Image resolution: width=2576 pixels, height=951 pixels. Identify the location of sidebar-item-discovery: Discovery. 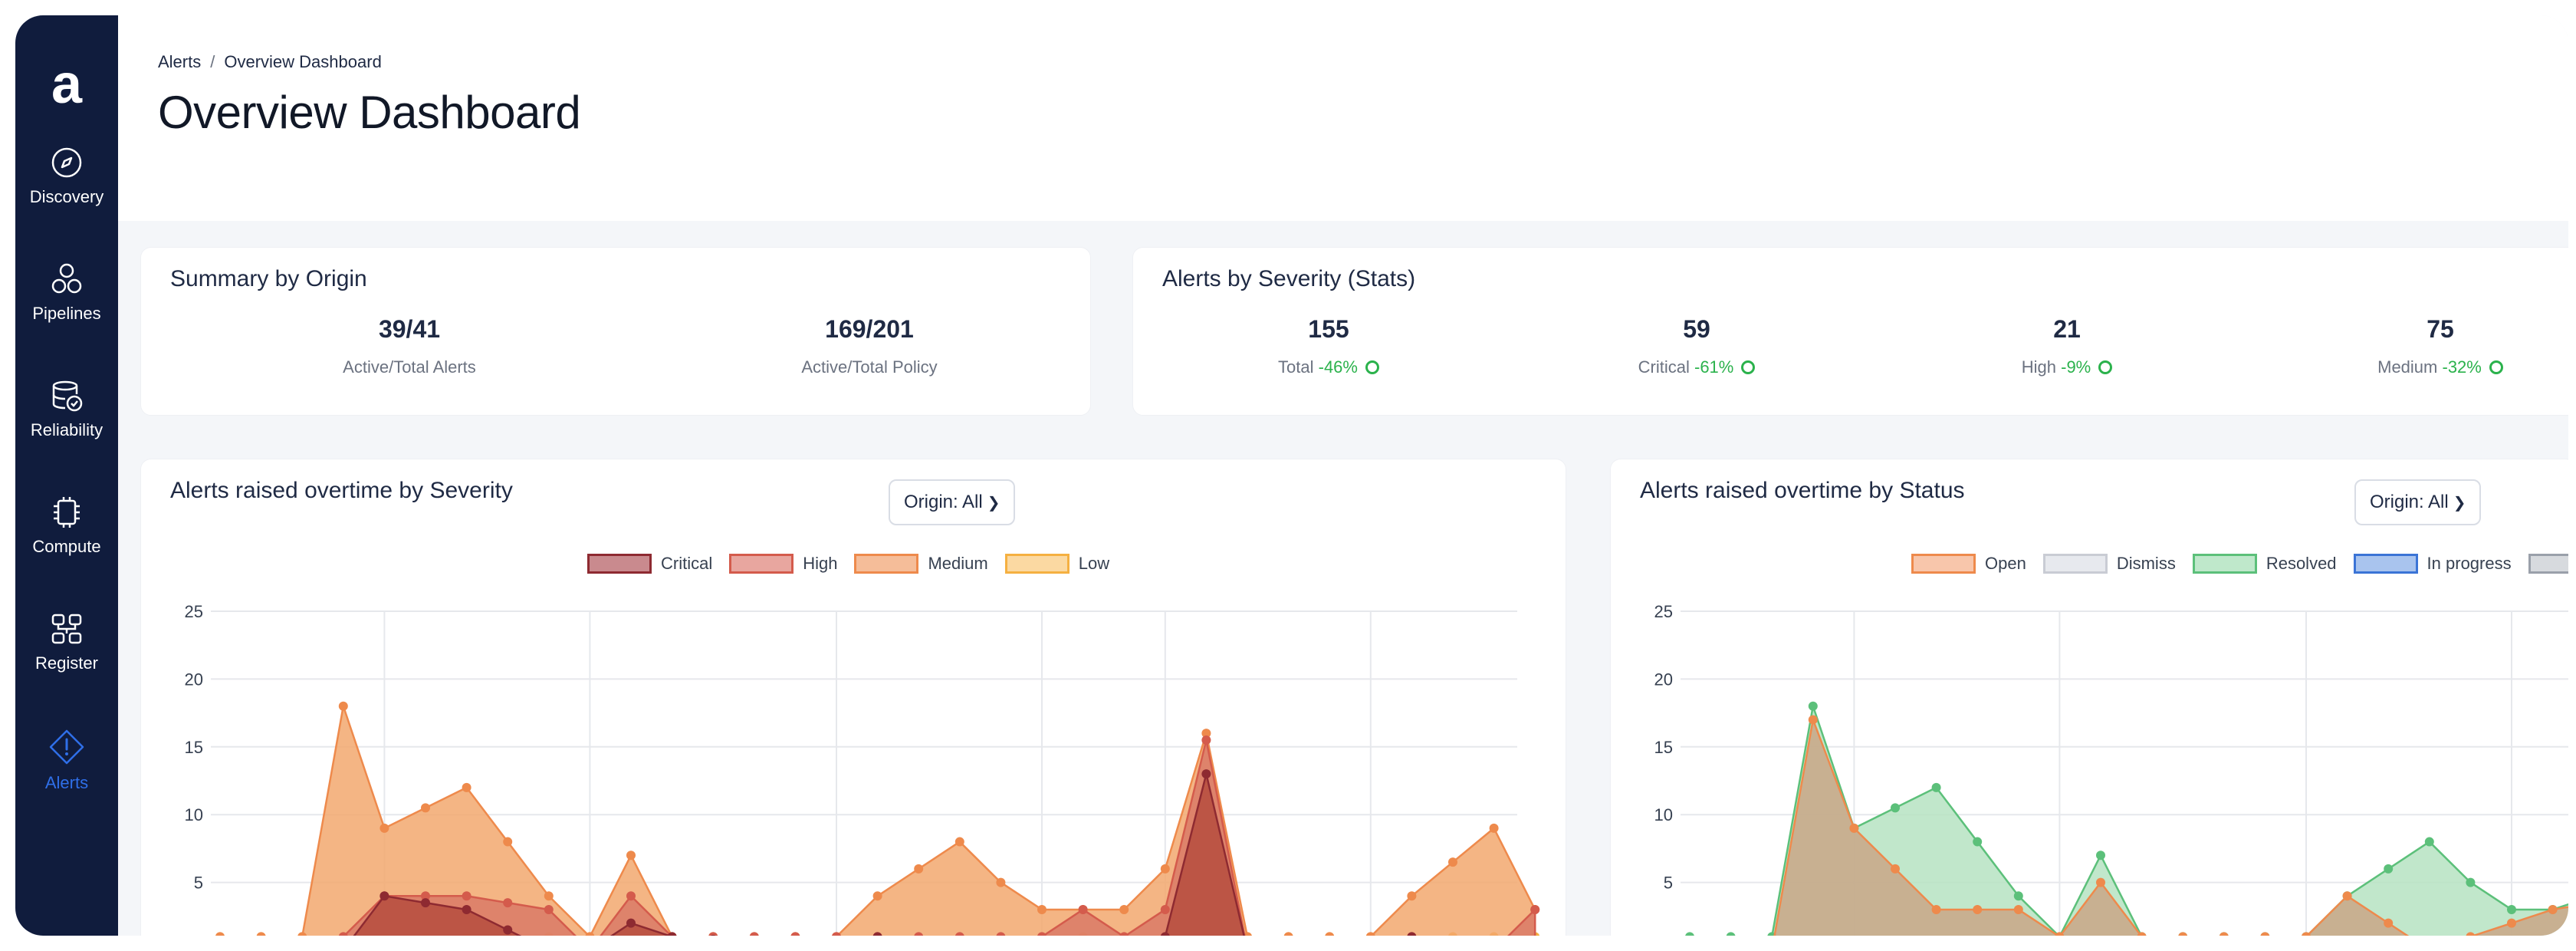
(66, 196).